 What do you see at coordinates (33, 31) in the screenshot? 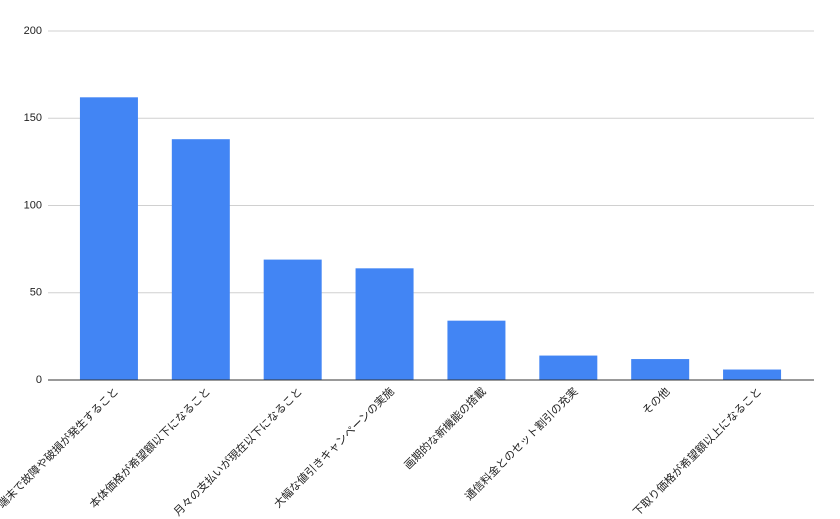
I see `y-tick-label: 200` at bounding box center [33, 31].